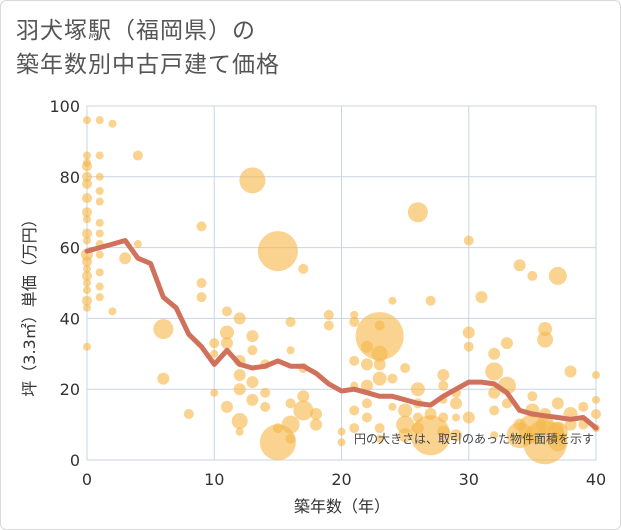  Describe the element at coordinates (70, 318) in the screenshot. I see `y-tick-label: 40` at that location.